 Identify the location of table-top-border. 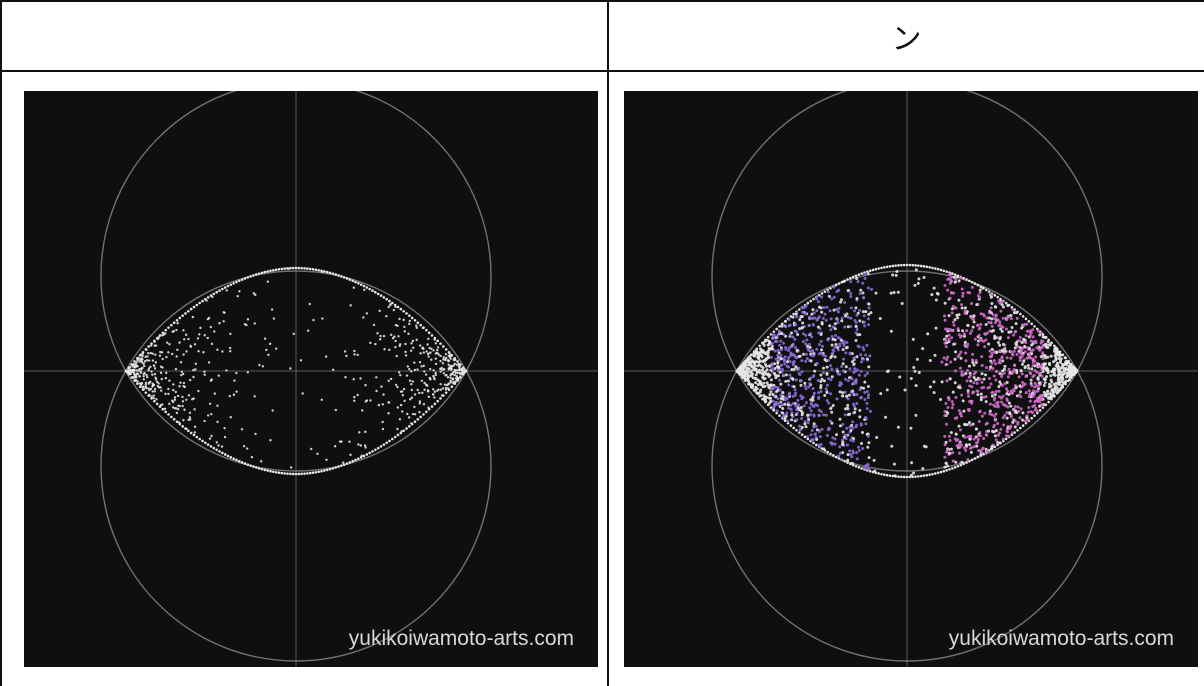
(602, 1).